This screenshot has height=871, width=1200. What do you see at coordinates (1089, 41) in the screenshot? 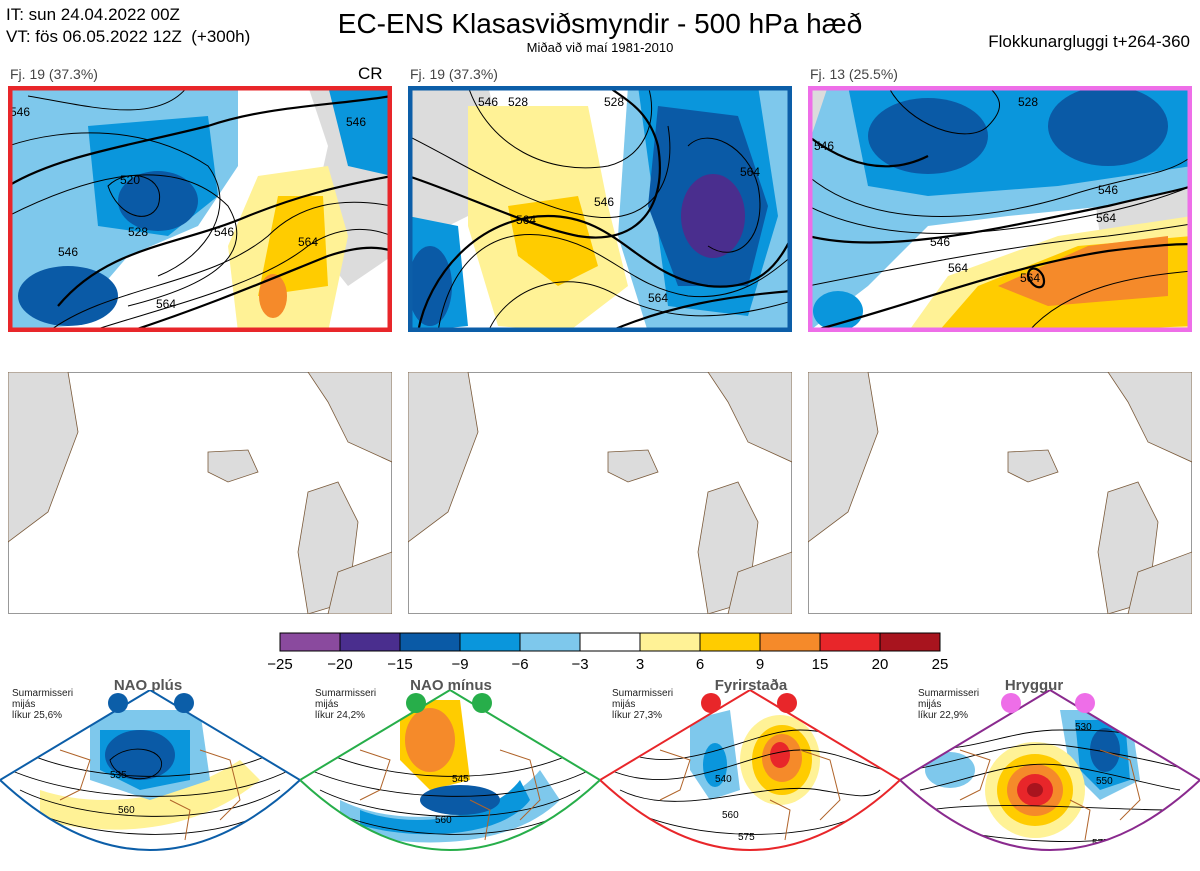
I see `classification-window: Flokkunargluggi t+264-360` at bounding box center [1089, 41].